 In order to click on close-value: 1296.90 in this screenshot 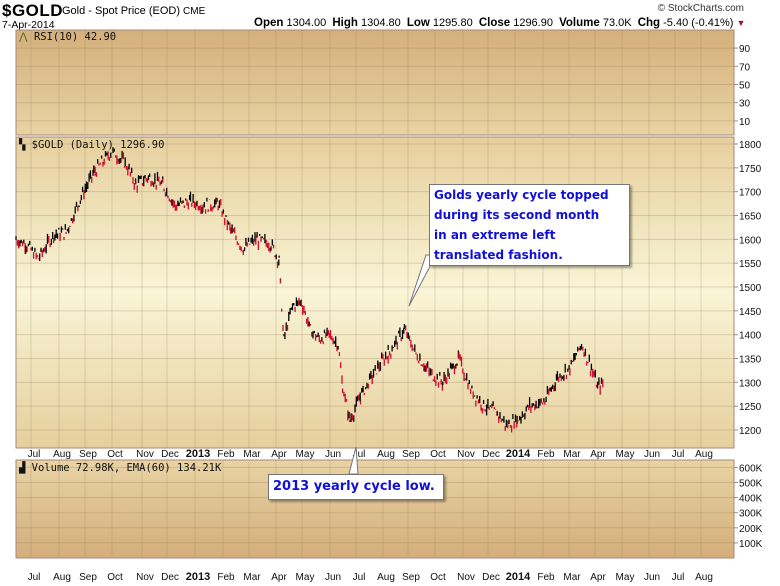, I will do `click(533, 23)`.